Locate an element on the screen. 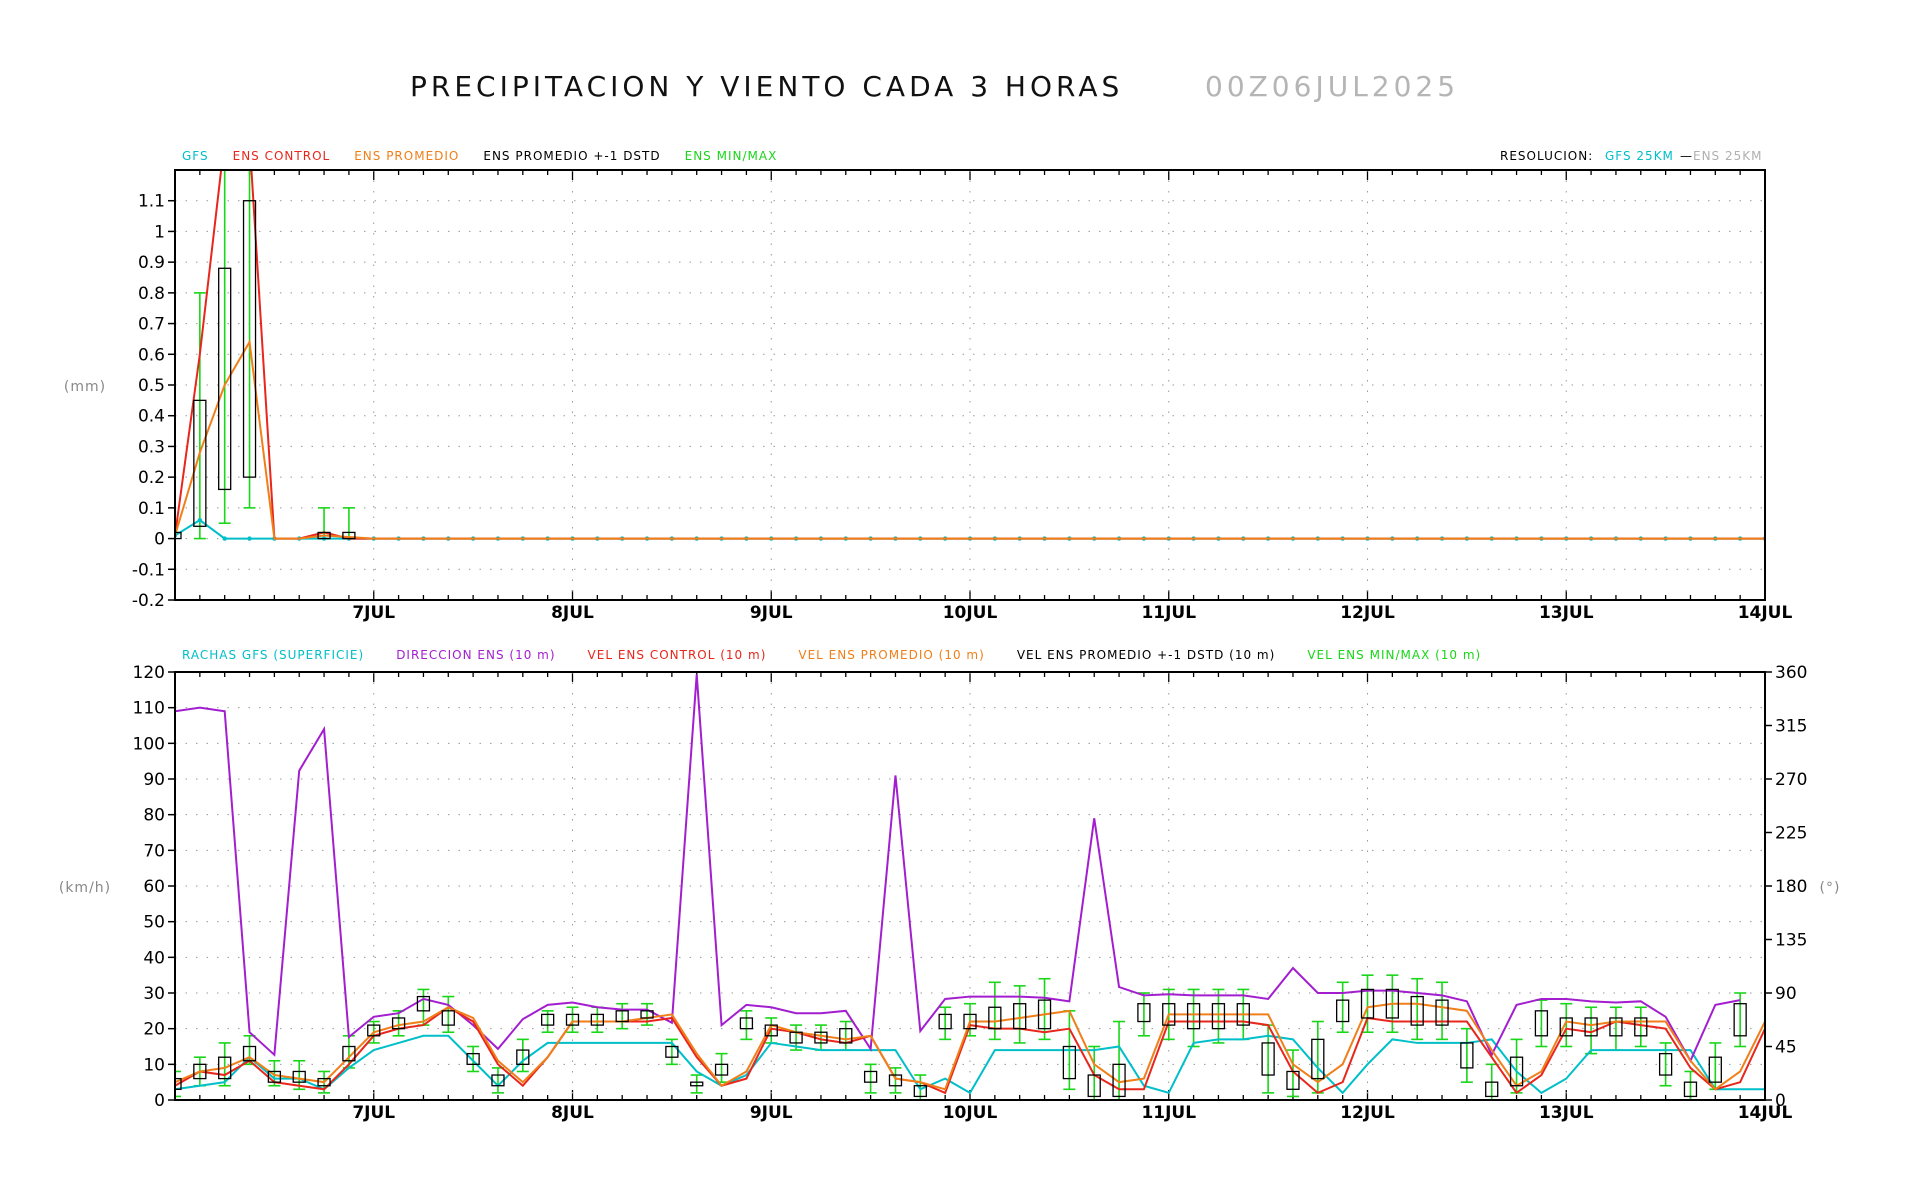 The image size is (1920, 1200). y-tick-label: 30 is located at coordinates (154, 994).